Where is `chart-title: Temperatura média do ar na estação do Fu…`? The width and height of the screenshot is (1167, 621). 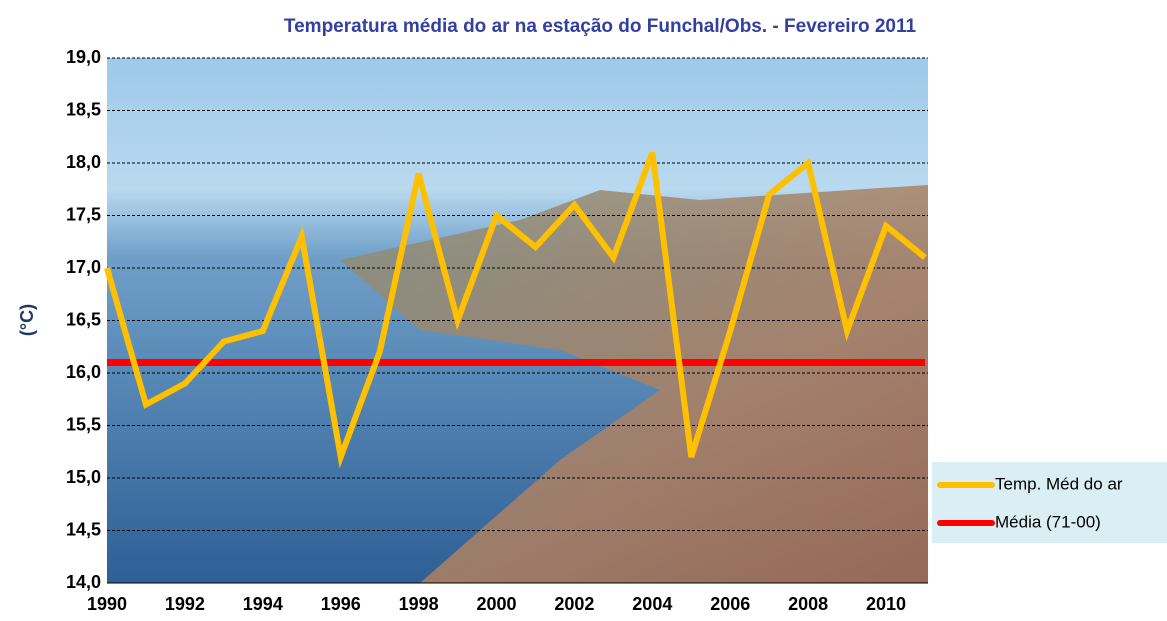
chart-title: Temperatura média do ar na estação do Fu… is located at coordinates (600, 26).